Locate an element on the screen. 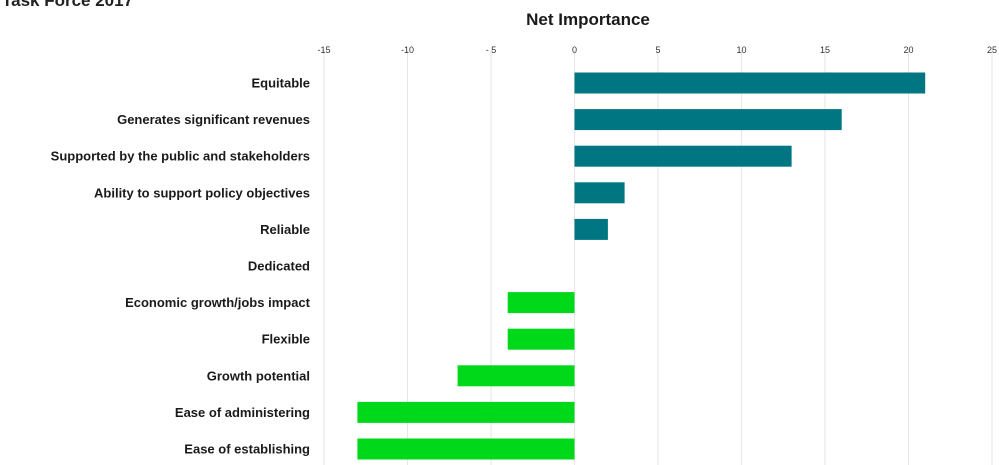 This screenshot has width=999, height=465. category-label: Economic growth/jobs impact is located at coordinates (218, 302).